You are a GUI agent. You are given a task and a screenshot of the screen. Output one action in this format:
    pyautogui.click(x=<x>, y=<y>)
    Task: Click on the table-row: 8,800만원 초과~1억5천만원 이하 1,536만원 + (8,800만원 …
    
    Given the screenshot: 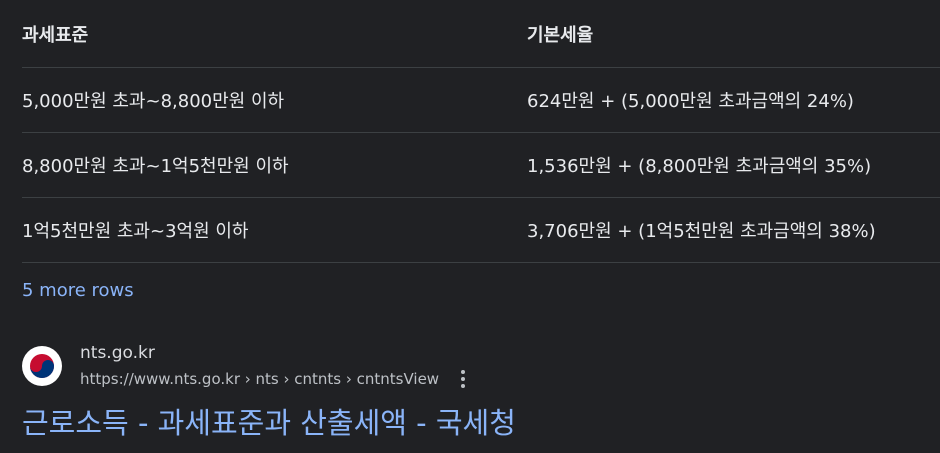 What is the action you would take?
    pyautogui.click(x=481, y=165)
    